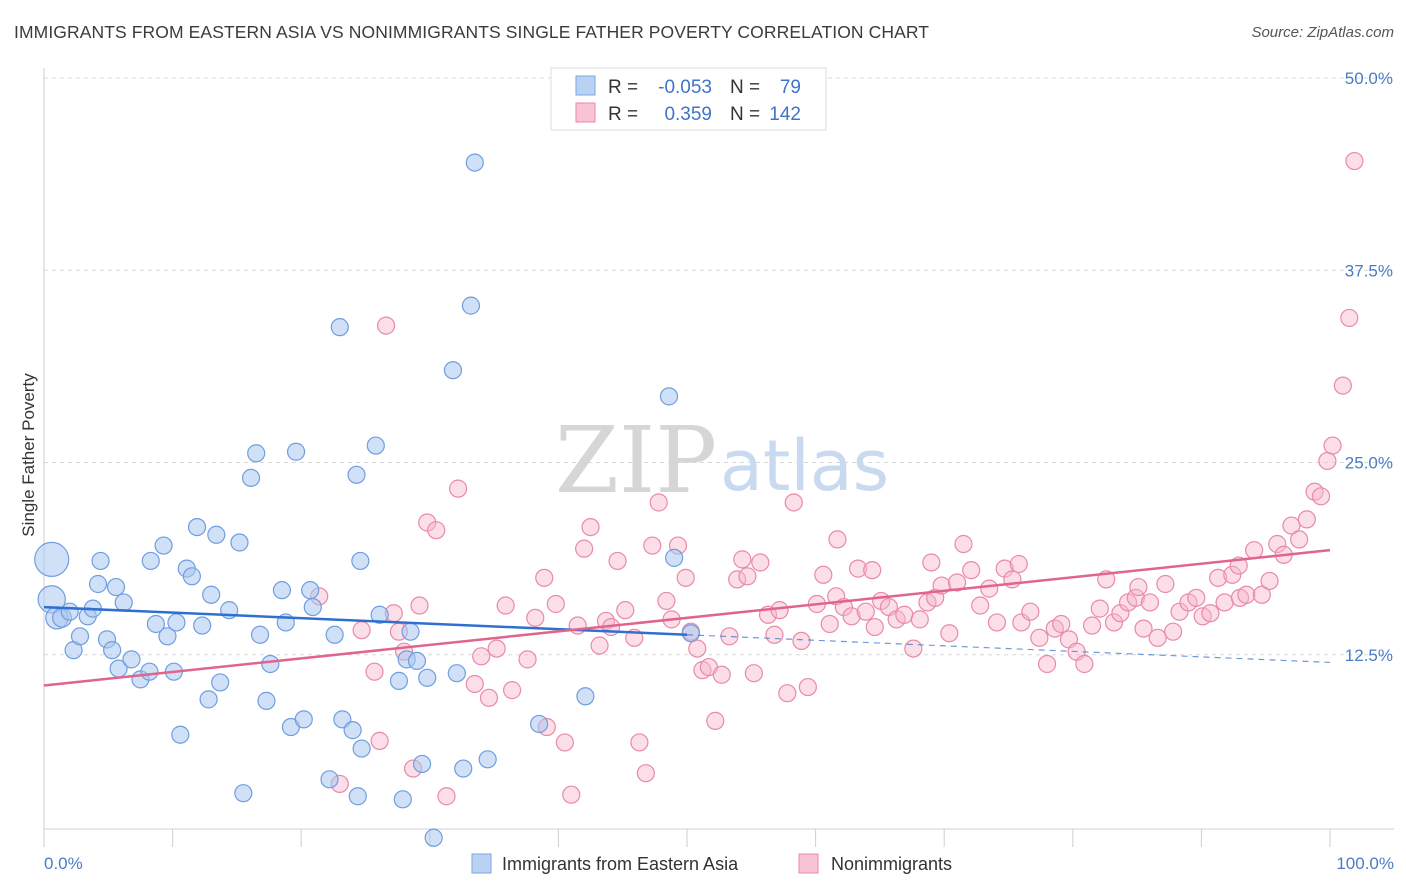 This screenshot has height=892, width=1406. I want to click on watermark: ZIP atlas, so click(722, 460).